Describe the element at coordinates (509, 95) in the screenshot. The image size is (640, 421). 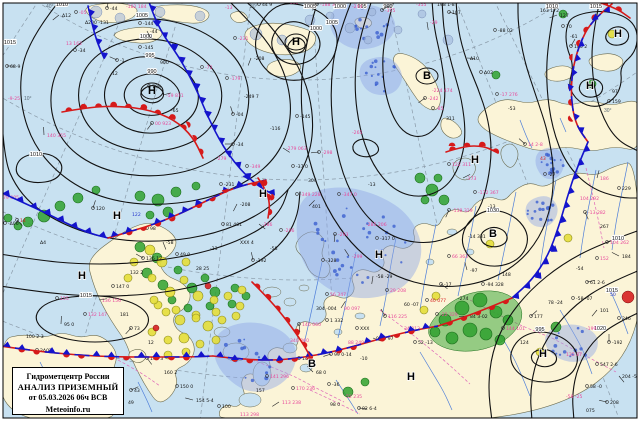
I see `svg-text: -17 276` at that location.